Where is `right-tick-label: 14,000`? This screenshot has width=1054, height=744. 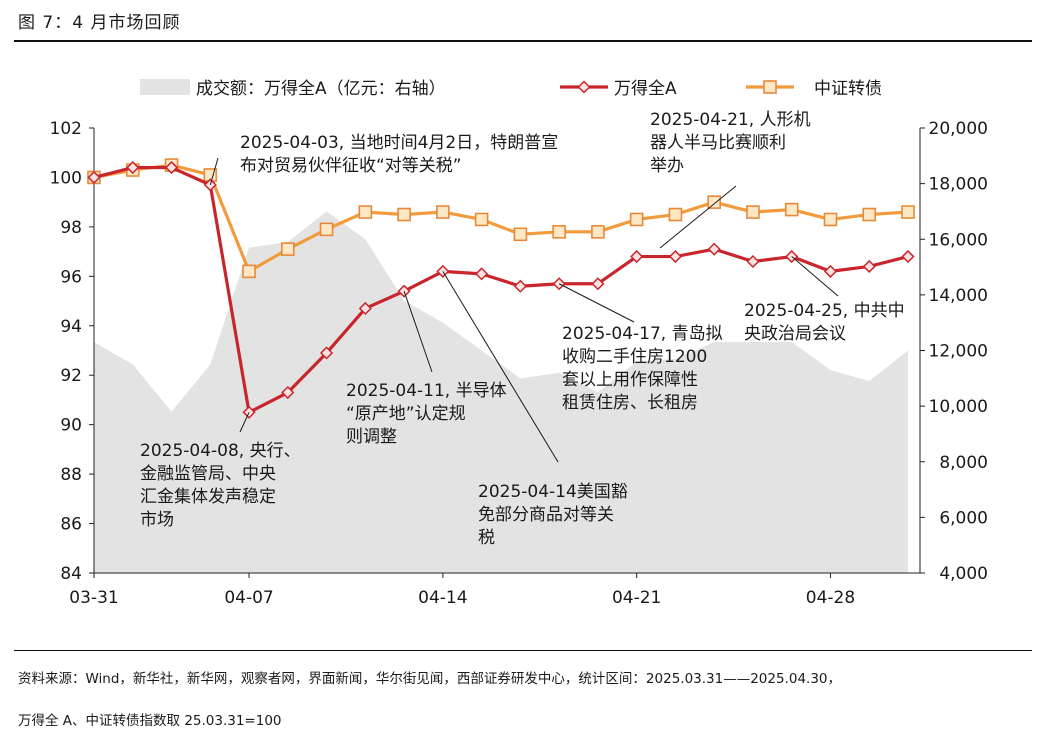 right-tick-label: 14,000 is located at coordinates (958, 296).